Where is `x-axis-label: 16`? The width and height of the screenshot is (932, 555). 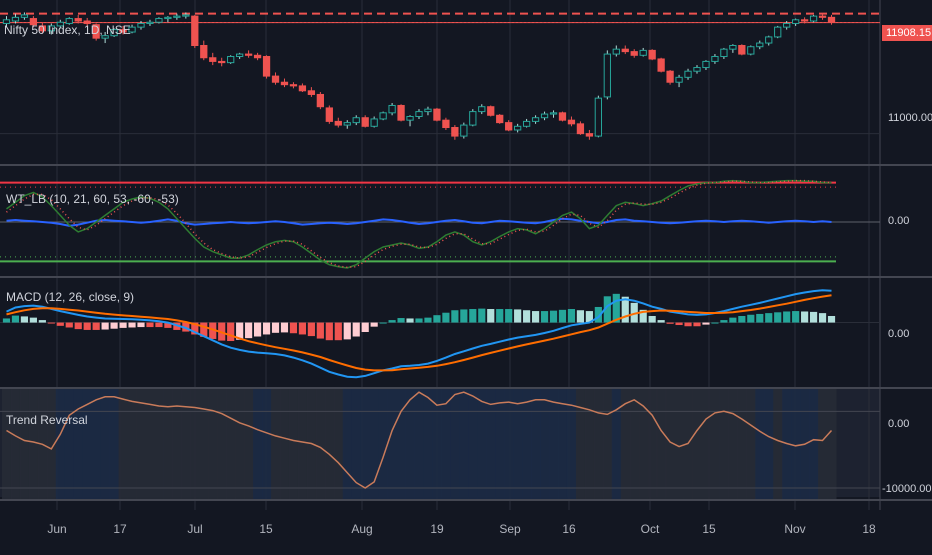 x-axis-label: 16 is located at coordinates (569, 529).